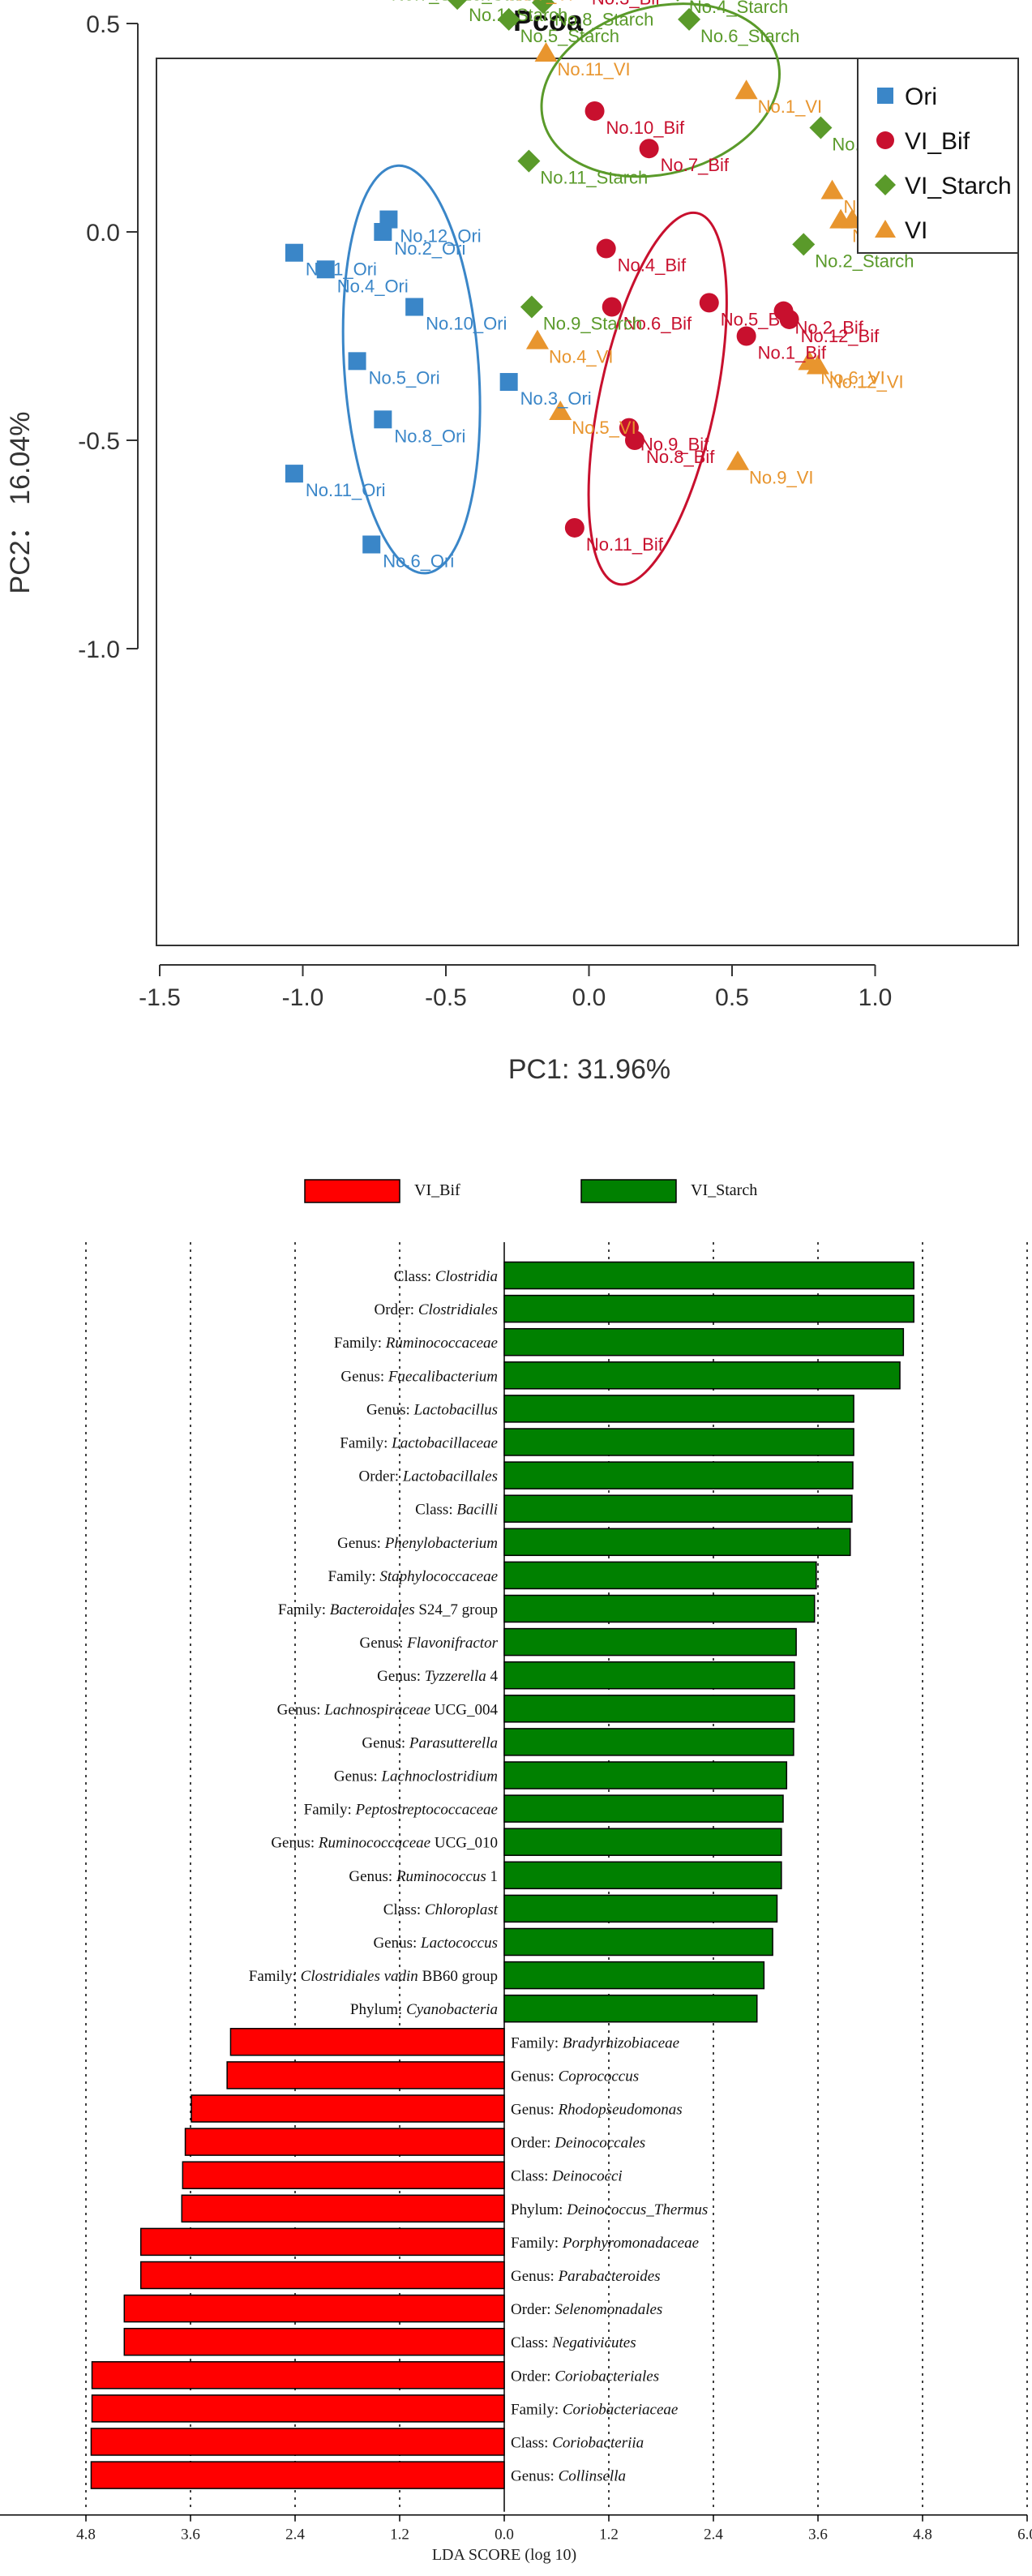 This screenshot has width=1032, height=2576. Describe the element at coordinates (515, 987) in the screenshot. I see `pcoa-x-axis: -1.5 -1.0 -0.5 0.0 0.5 1.0` at that location.